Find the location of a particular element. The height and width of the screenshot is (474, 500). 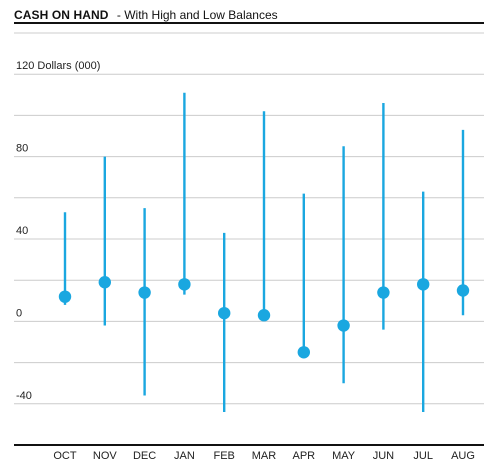

chart-title: CASH ON HAND is located at coordinates (61, 15).